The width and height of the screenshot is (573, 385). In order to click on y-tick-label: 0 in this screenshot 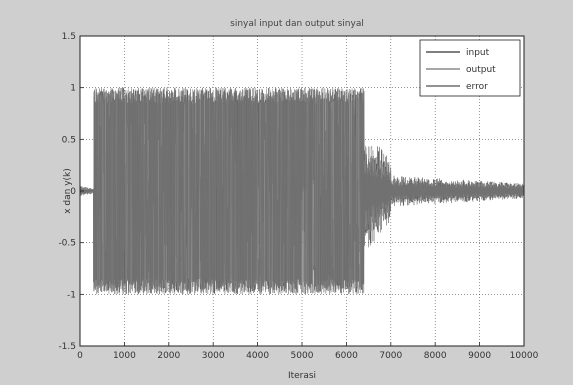, I will do `click(73, 192)`.